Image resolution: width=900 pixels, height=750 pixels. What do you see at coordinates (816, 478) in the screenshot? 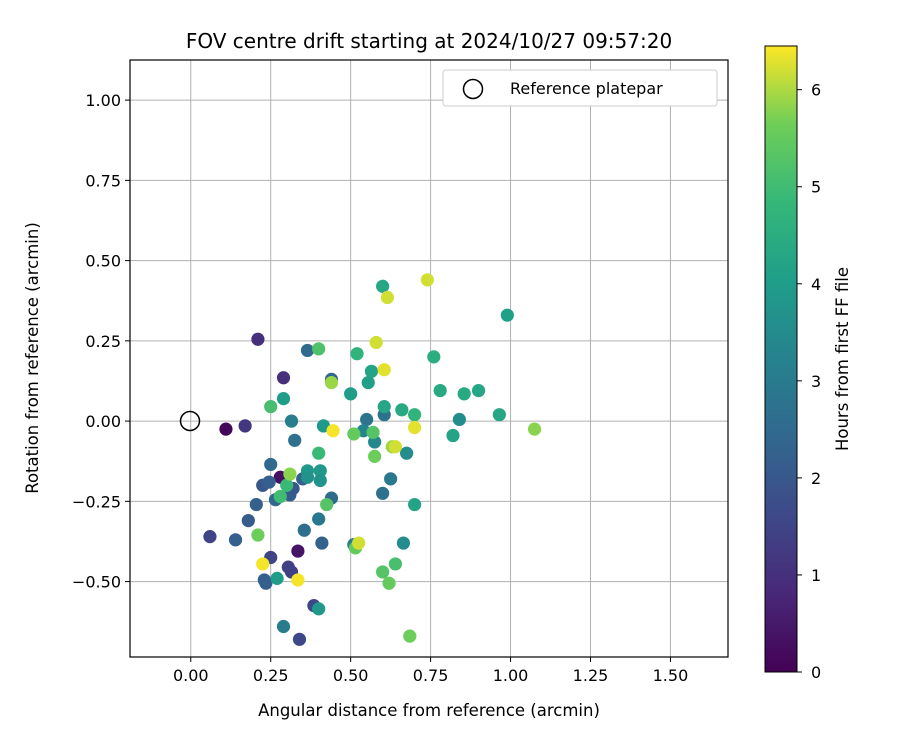
I see `colorbar-tick-label: 2` at bounding box center [816, 478].